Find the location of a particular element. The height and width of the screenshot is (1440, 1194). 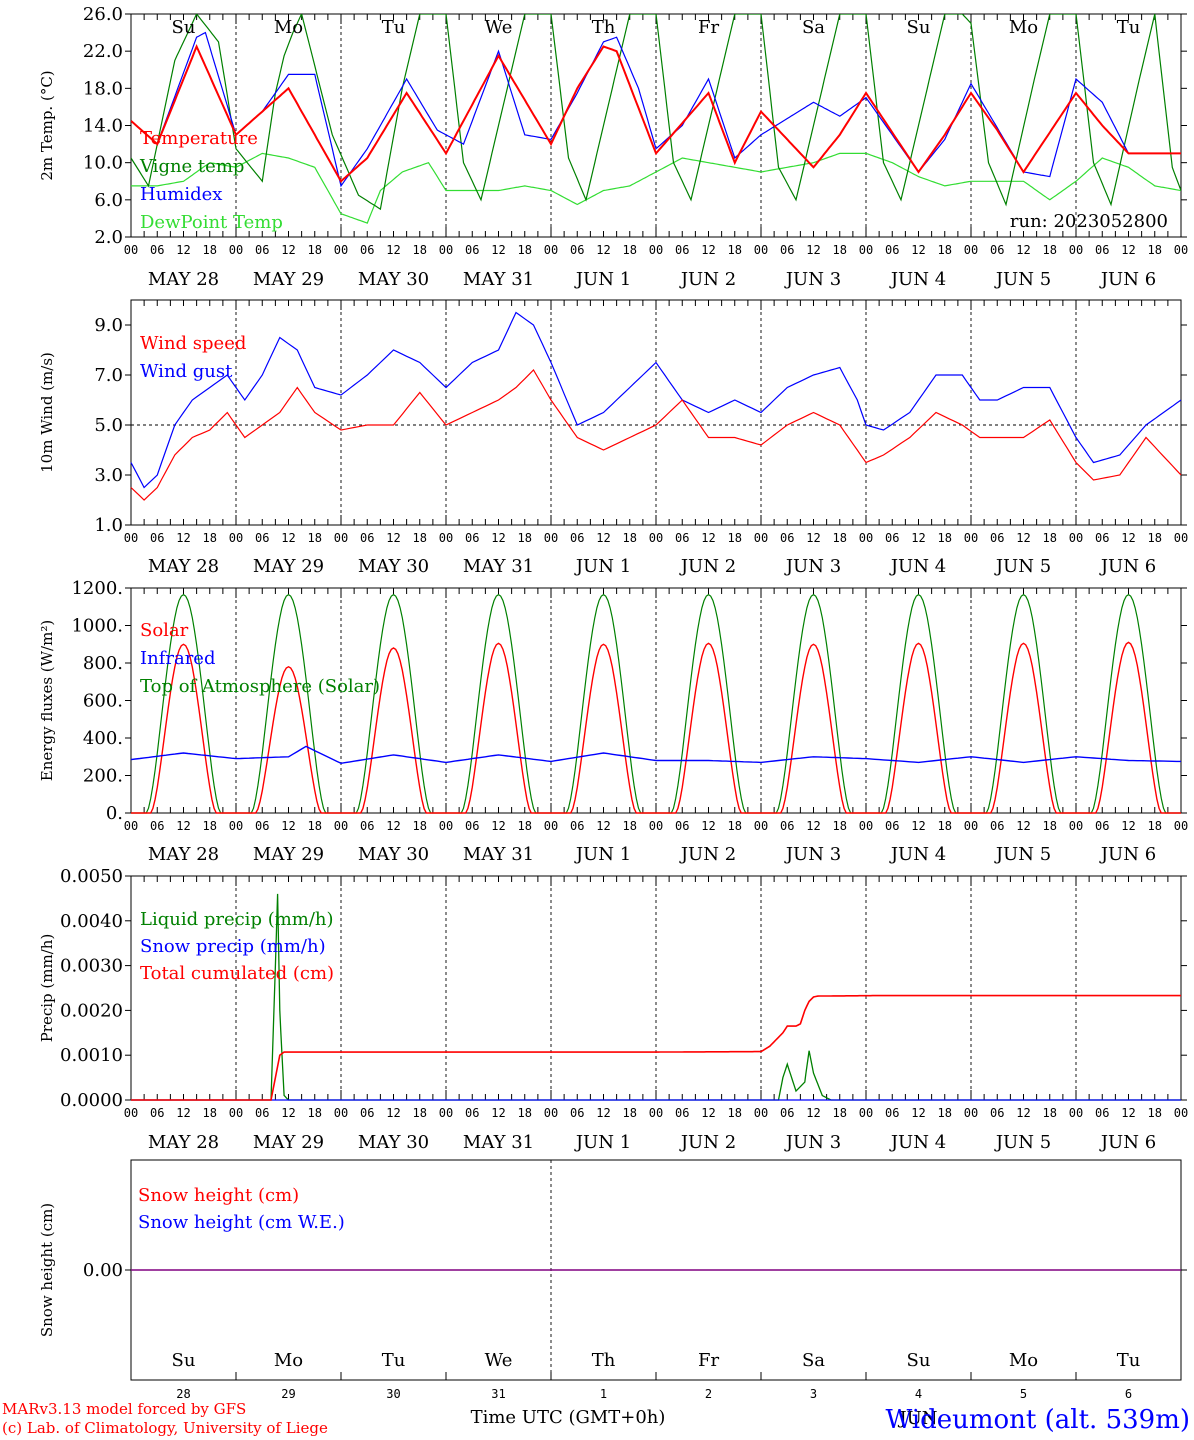

y-tick-label: 0.0030 is located at coordinates (91, 966).